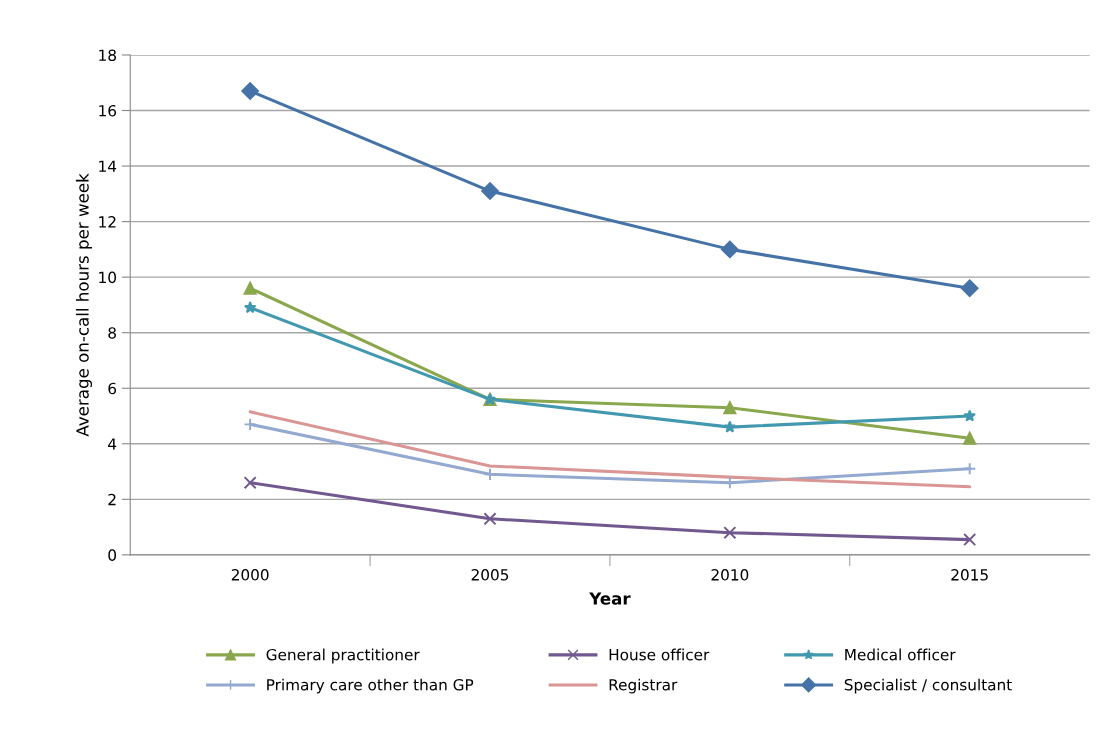 The width and height of the screenshot is (1113, 733). What do you see at coordinates (490, 575) in the screenshot?
I see `x-tick-label: 2005` at bounding box center [490, 575].